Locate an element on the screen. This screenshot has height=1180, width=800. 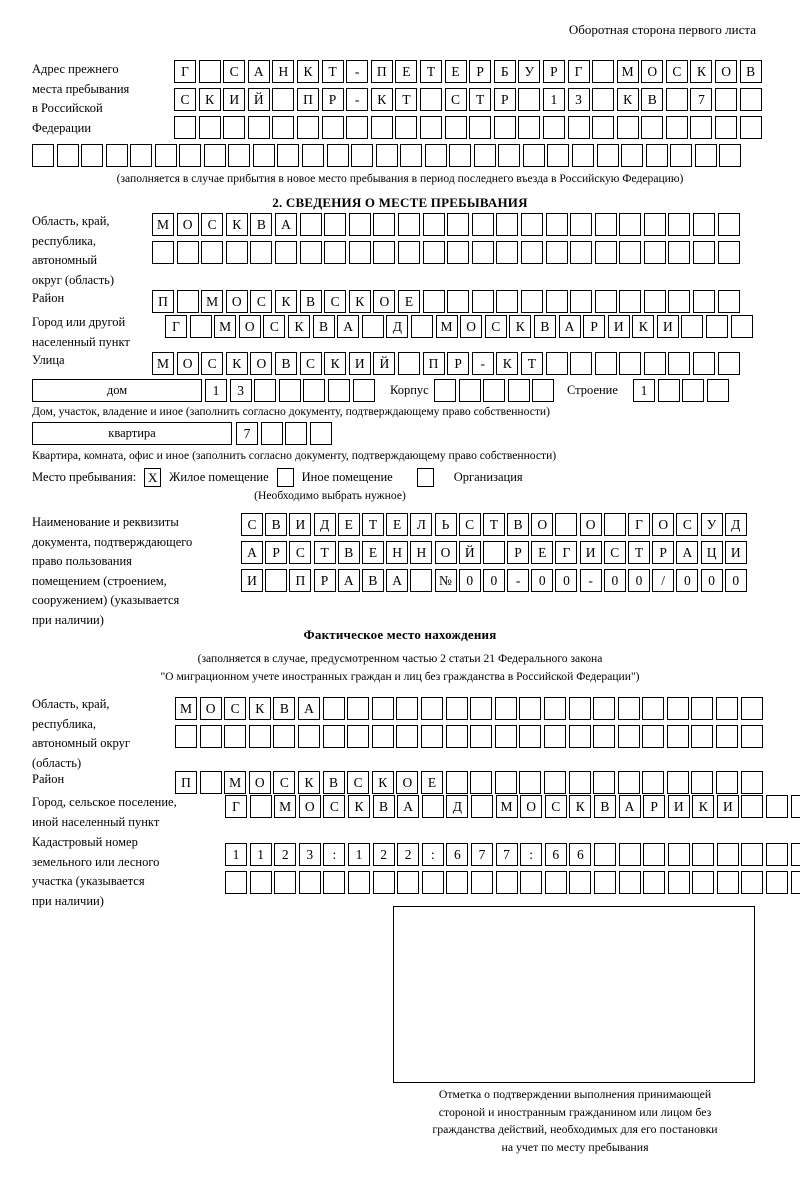
flat-cell is located at coordinates (296, 433).